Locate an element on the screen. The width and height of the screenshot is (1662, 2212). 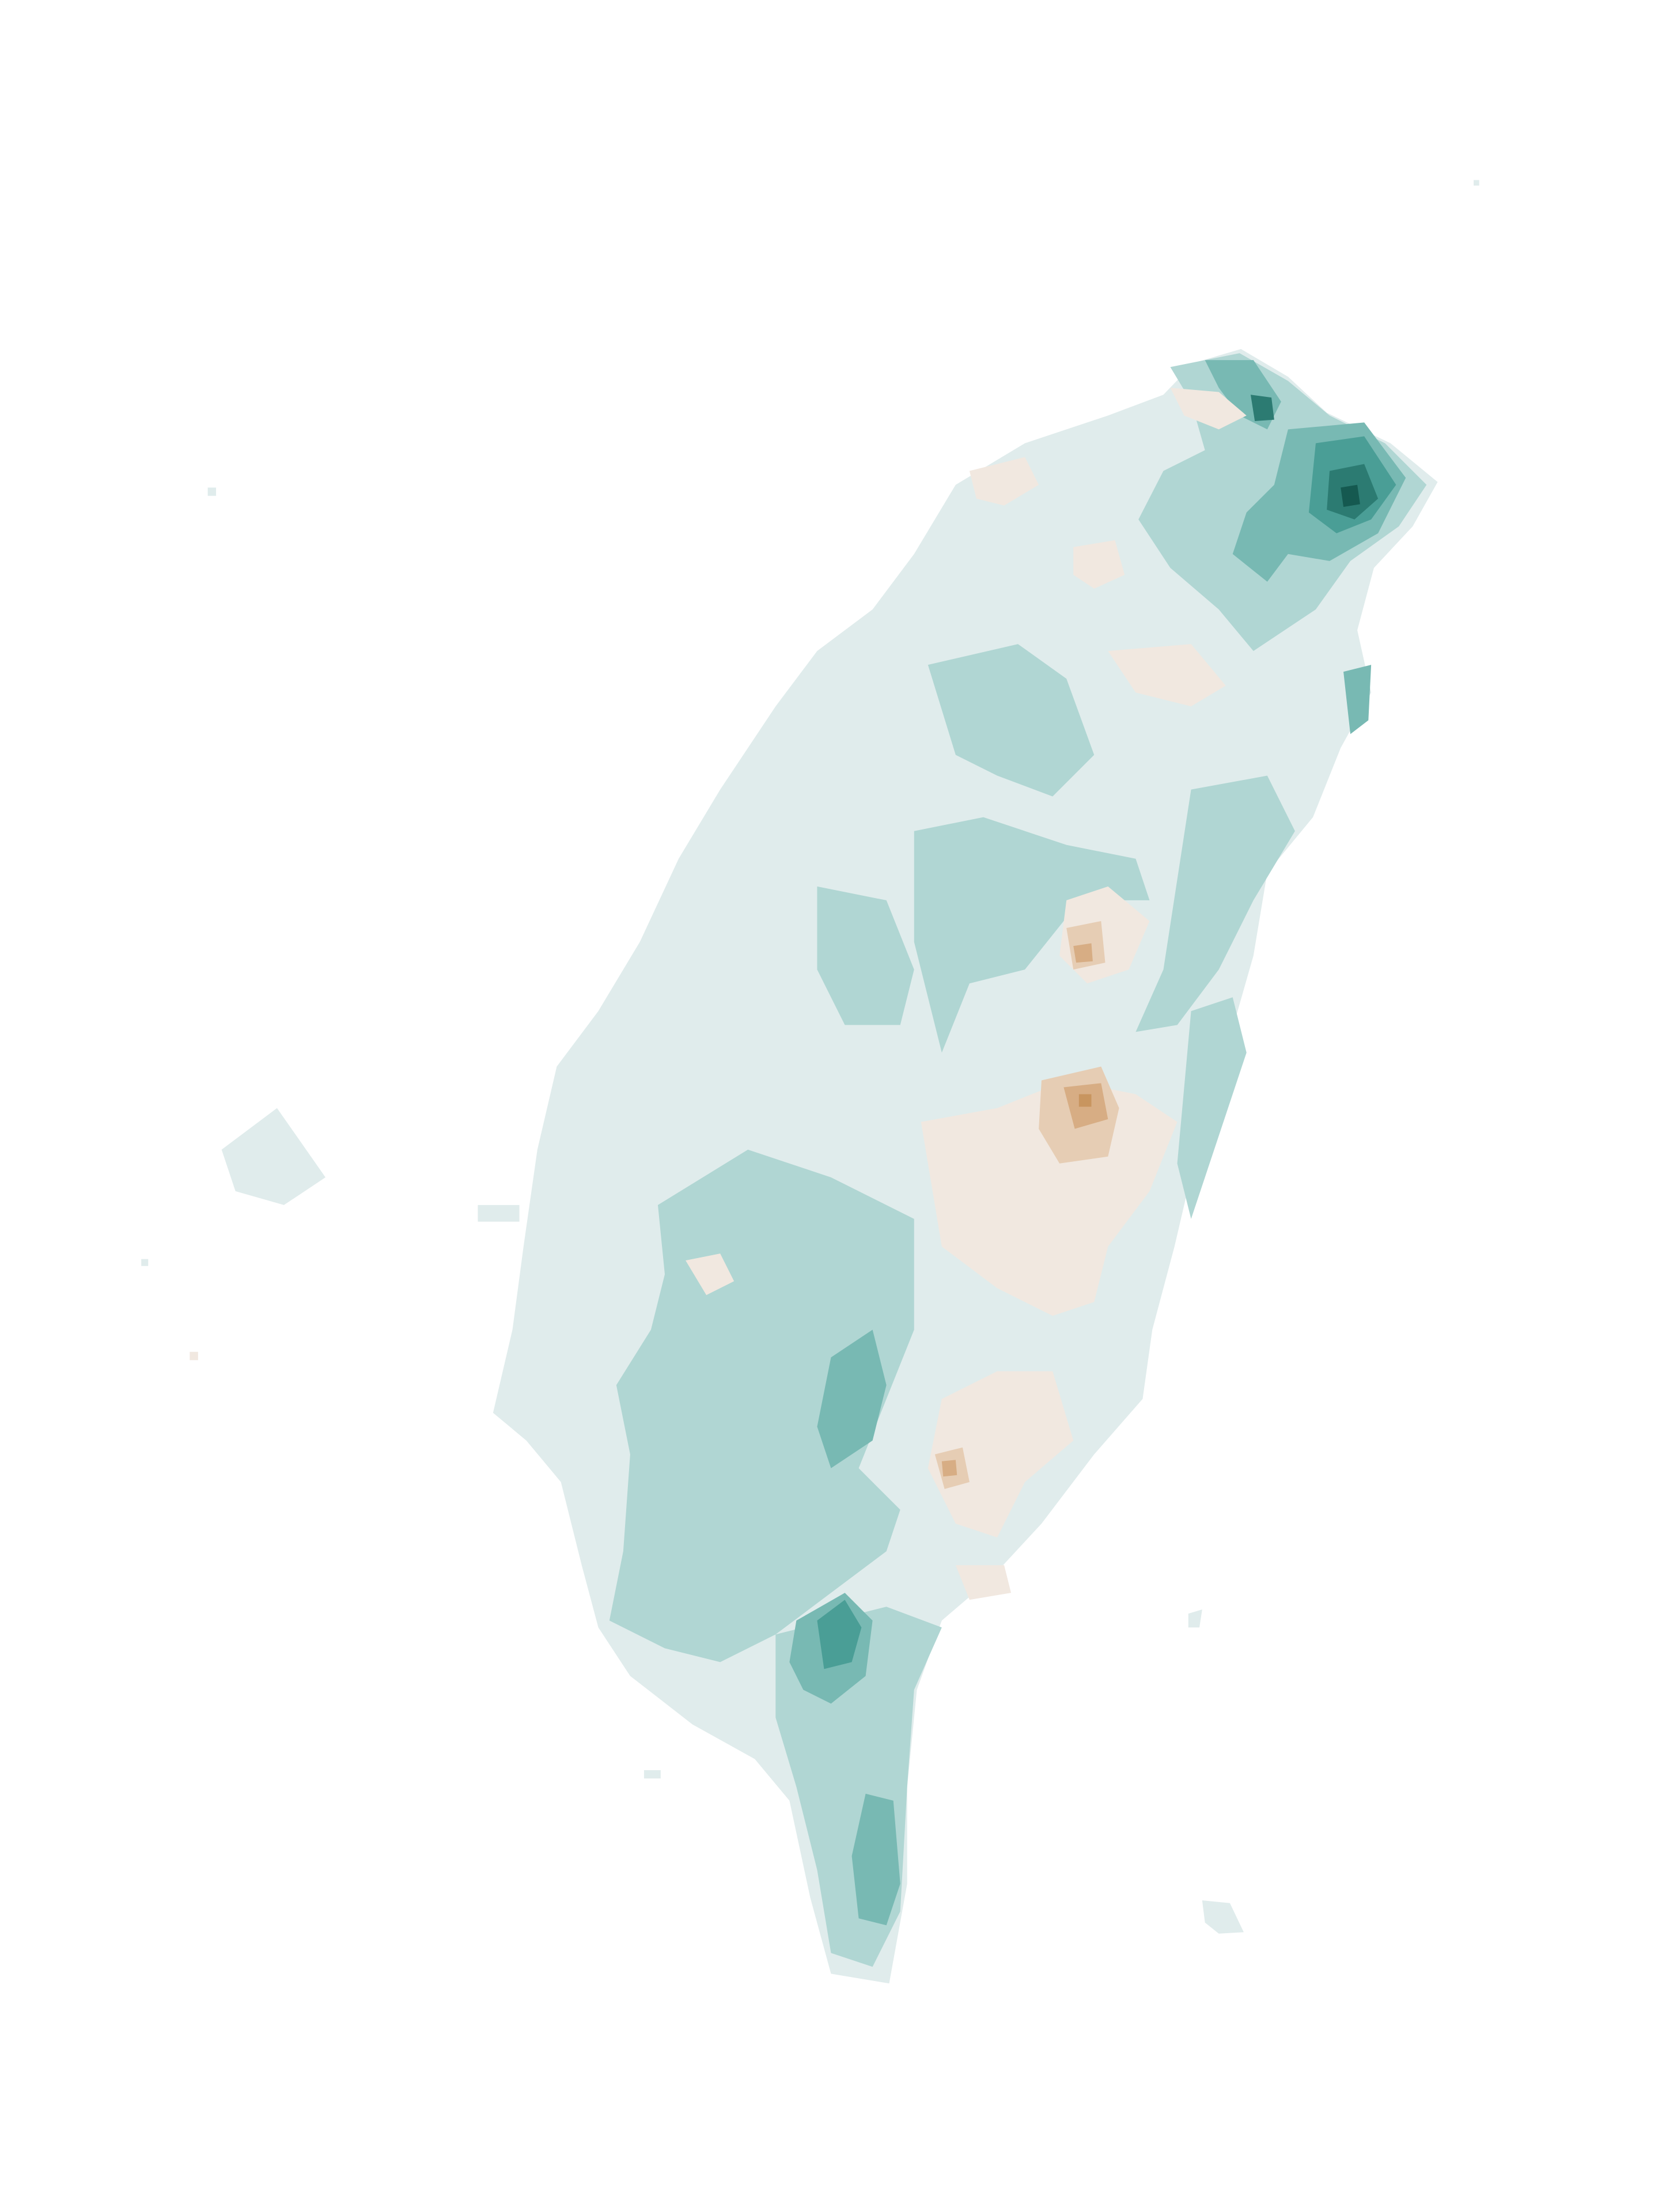
contour-teal5-northeast is located at coordinates (1350, 495).